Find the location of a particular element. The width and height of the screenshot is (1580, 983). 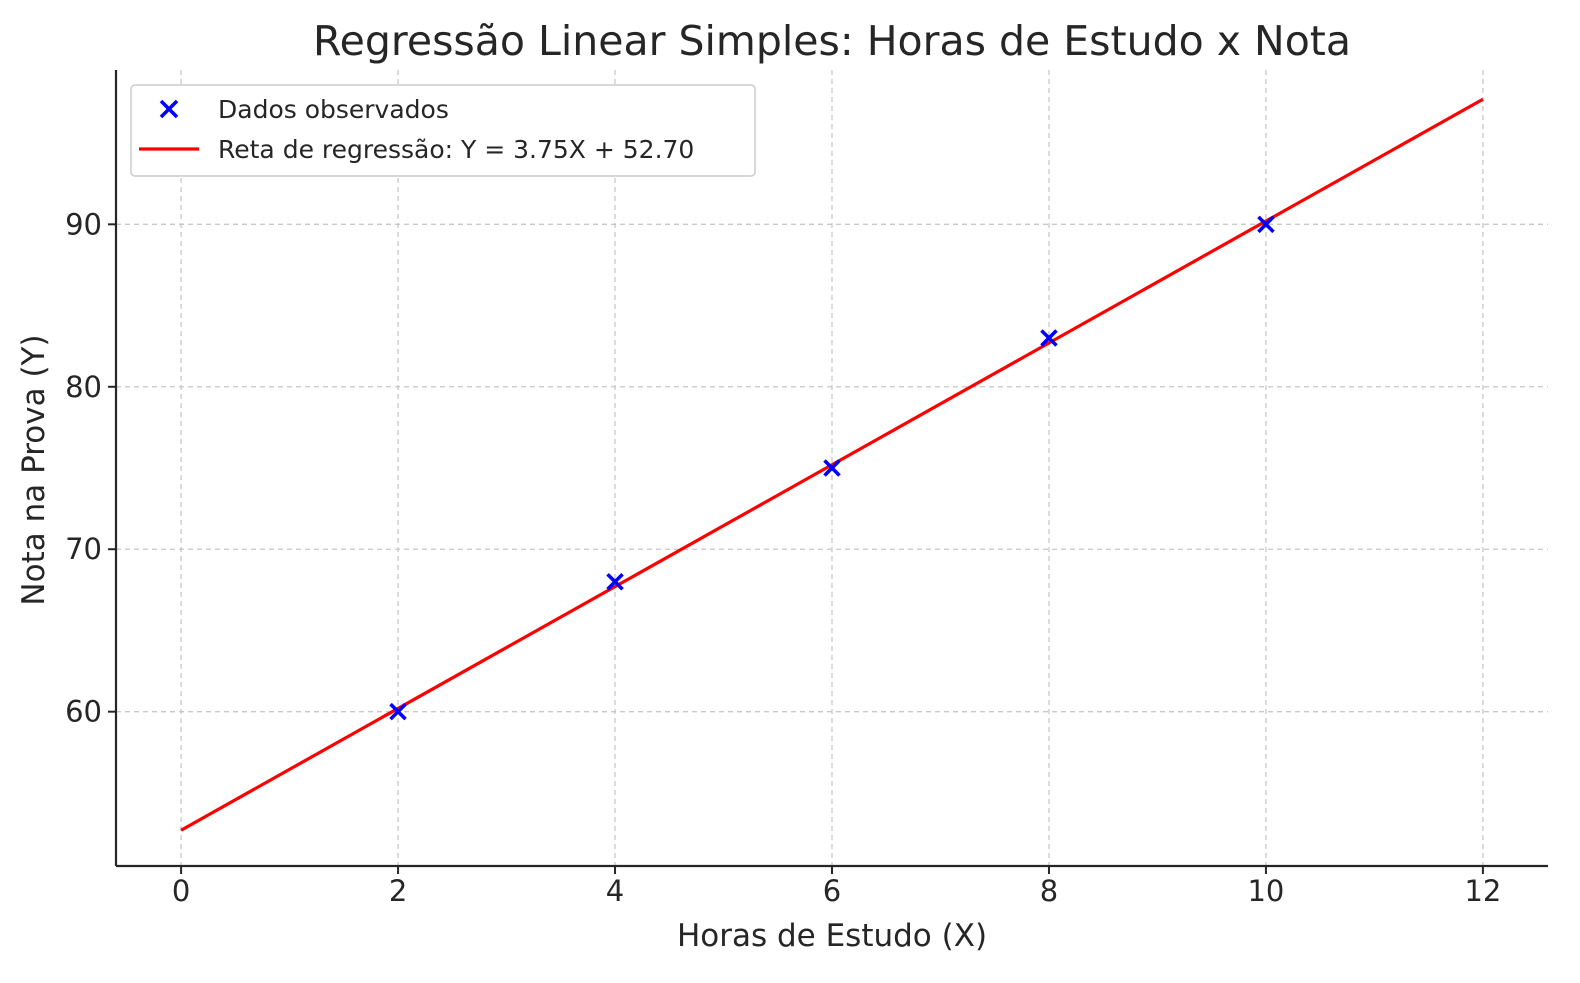

y-tick-label: 60 is located at coordinates (83, 712).